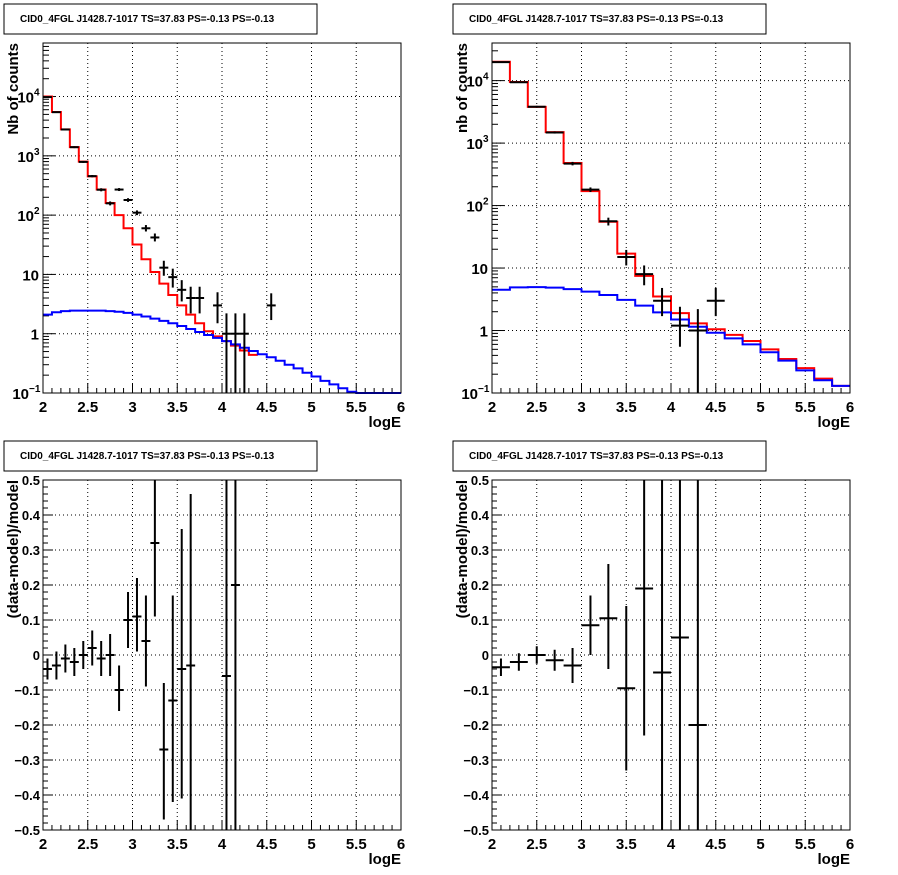 The height and width of the screenshot is (875, 898). Describe the element at coordinates (132, 844) in the screenshot. I see `x-tick-label: 3` at that location.